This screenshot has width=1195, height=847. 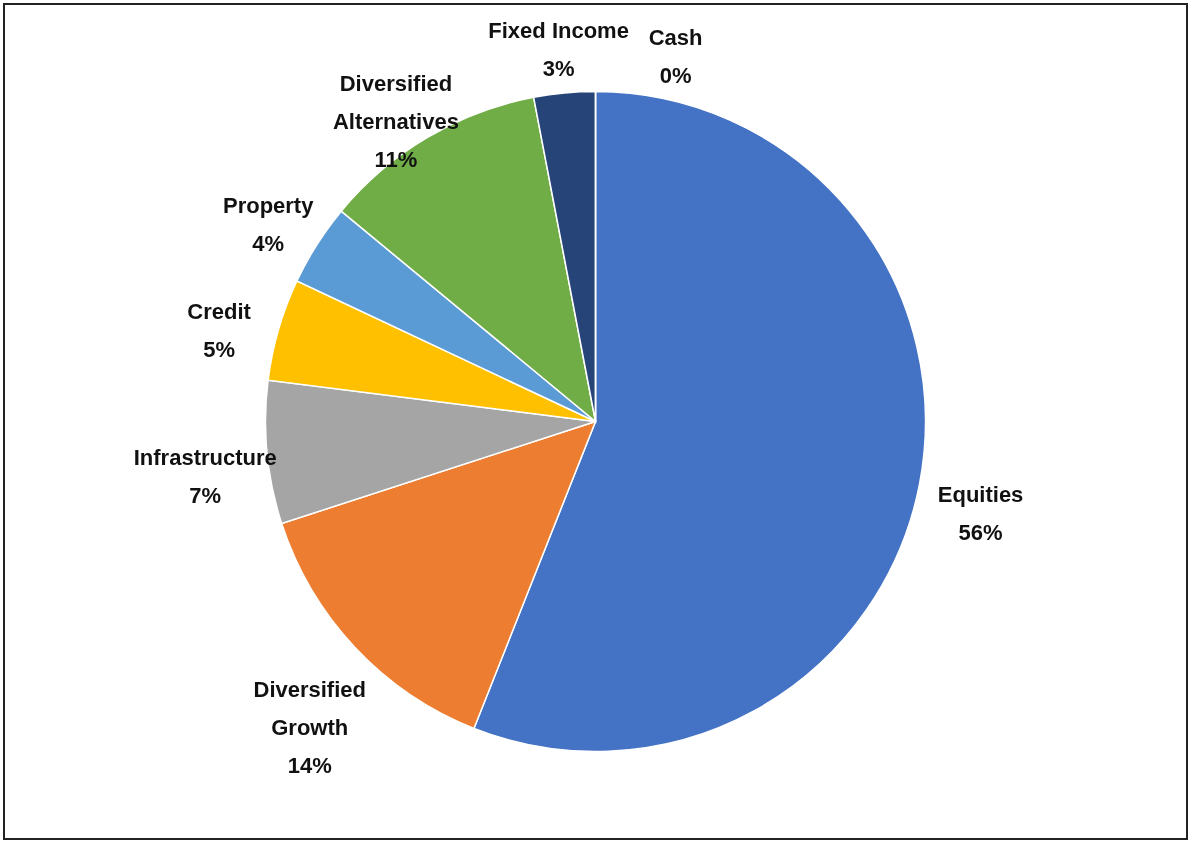 I want to click on data-label: 14%, so click(x=309, y=765).